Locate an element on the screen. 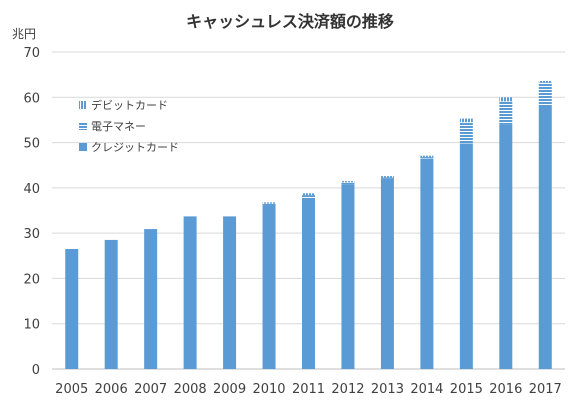  bar-debit-2010 is located at coordinates (269, 203).